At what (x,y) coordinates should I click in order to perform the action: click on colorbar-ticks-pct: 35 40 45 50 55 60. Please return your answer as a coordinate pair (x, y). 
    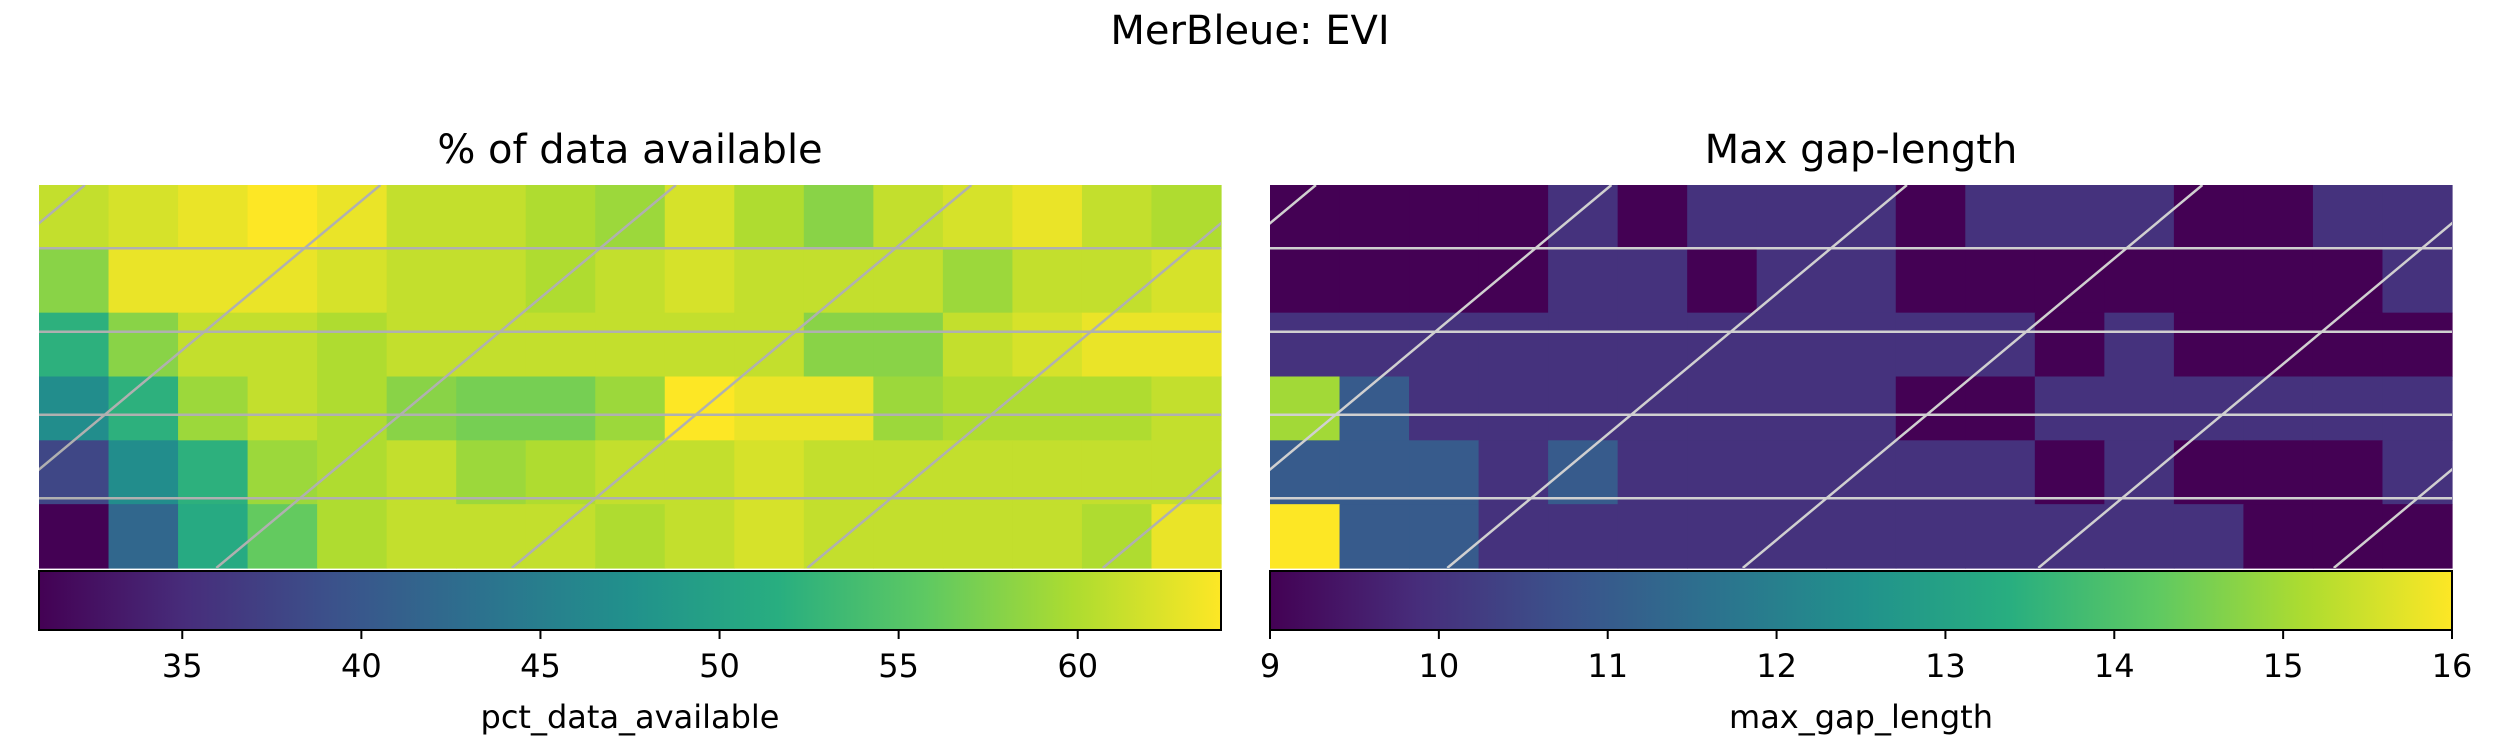
    Looking at the image, I should click on (630, 657).